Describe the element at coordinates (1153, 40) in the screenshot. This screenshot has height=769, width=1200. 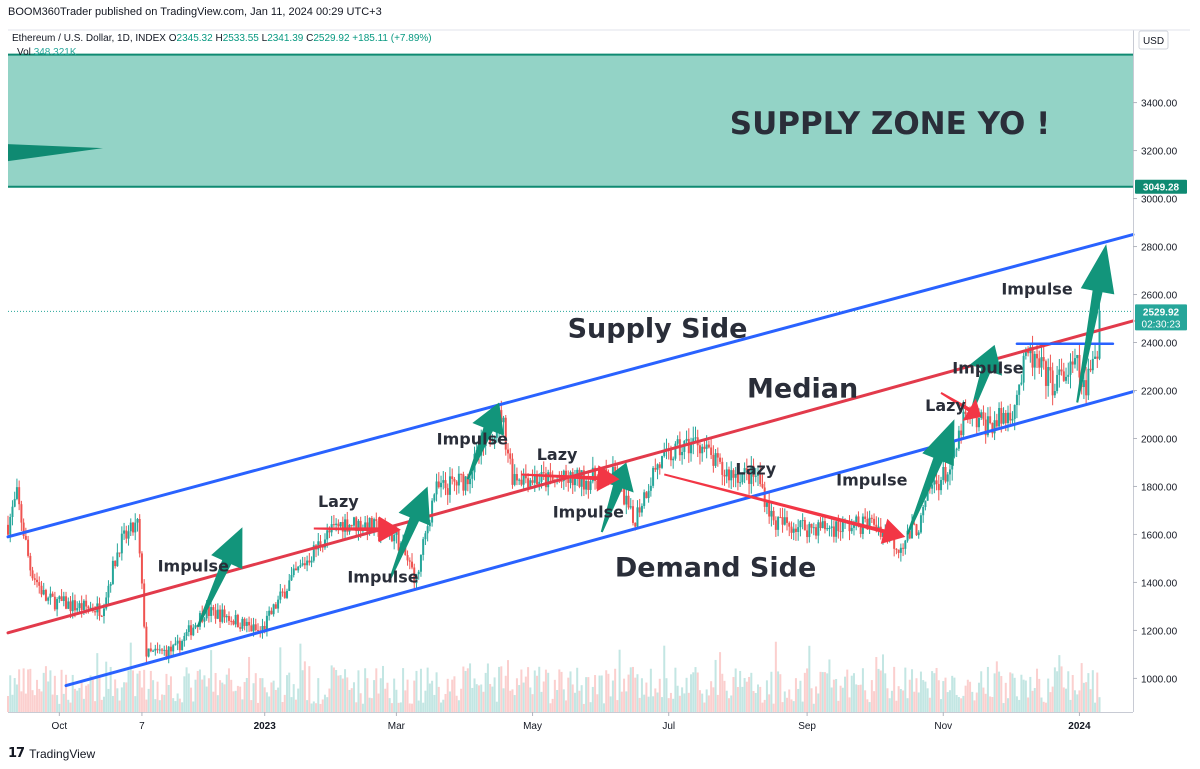
I see `currency-button` at that location.